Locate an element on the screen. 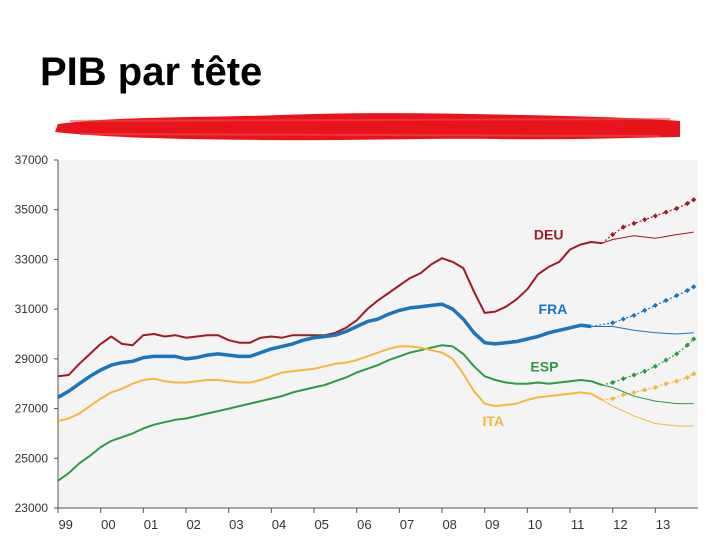  fra-series-label: FRA is located at coordinates (553, 309).